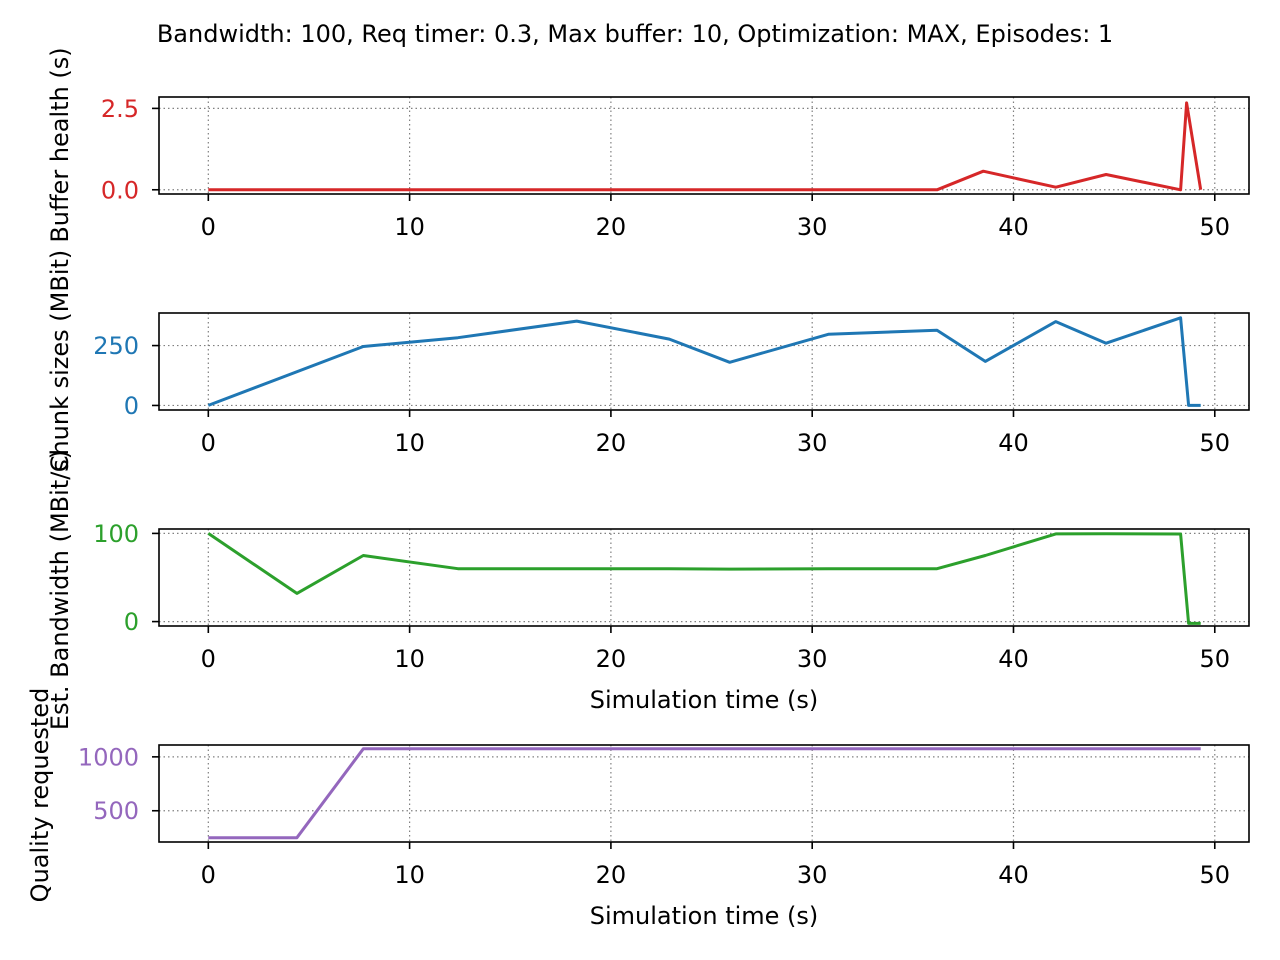 The width and height of the screenshot is (1280, 960). Describe the element at coordinates (704, 700) in the screenshot. I see `bandwidth-xlabel: Simulation time (s)` at that location.